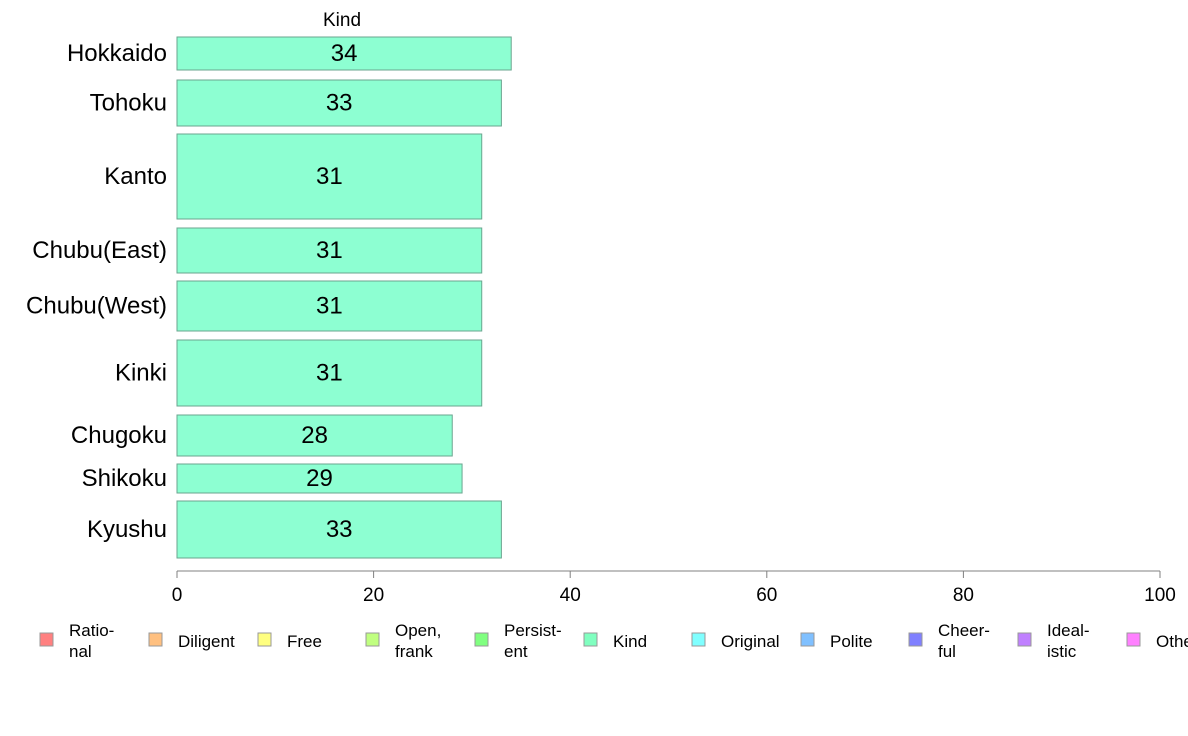 Image resolution: width=1188 pixels, height=736 pixels. What do you see at coordinates (630, 641) in the screenshot?
I see `legend-label: Kind` at bounding box center [630, 641].